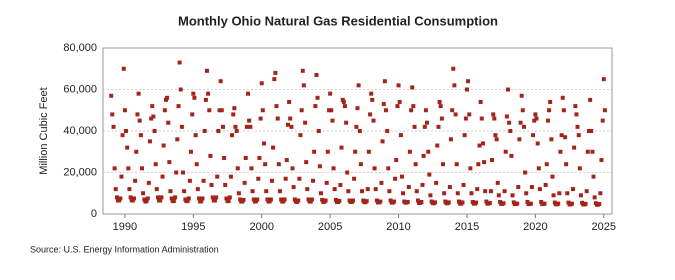 Image resolution: width=675 pixels, height=280 pixels. I want to click on y-tick-label: 80,000, so click(80, 48).